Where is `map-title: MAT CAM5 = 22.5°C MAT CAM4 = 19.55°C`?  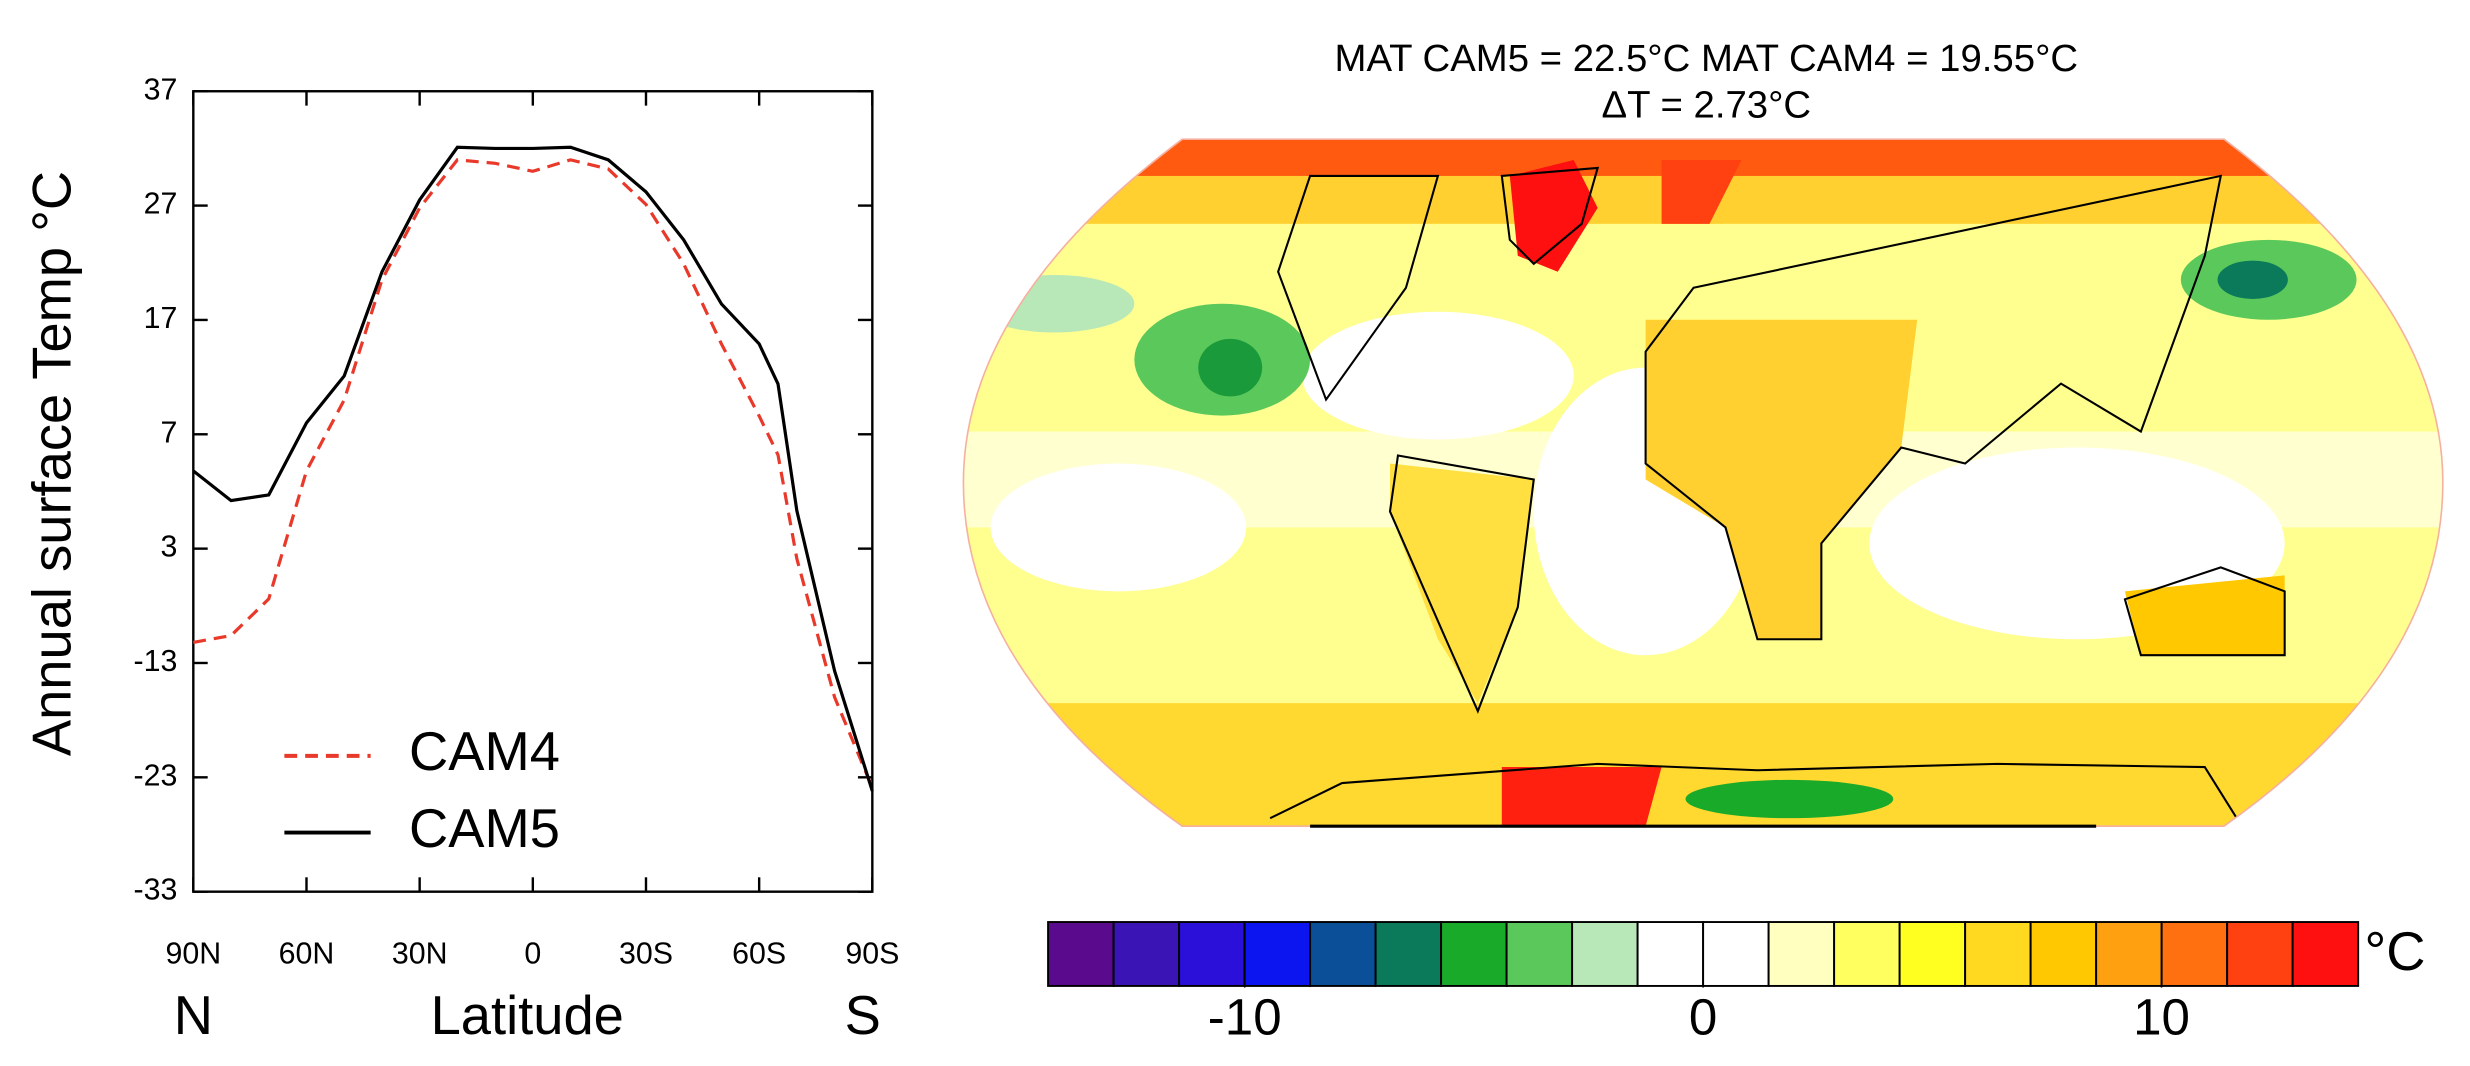
map-title: MAT CAM5 = 22.5°C MAT CAM4 = 19.55°C is located at coordinates (1707, 58).